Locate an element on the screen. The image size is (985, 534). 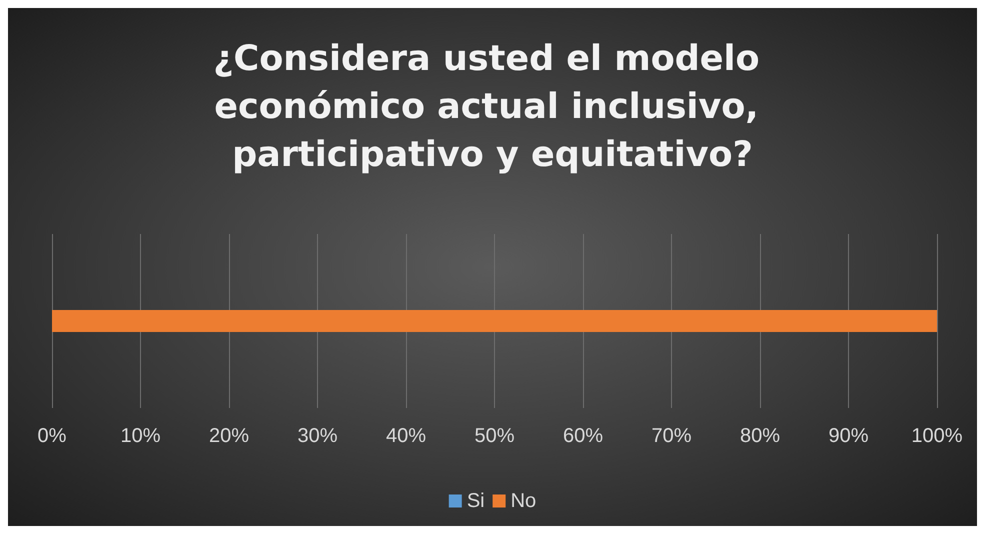
x-tick-label: 10% is located at coordinates (140, 436).